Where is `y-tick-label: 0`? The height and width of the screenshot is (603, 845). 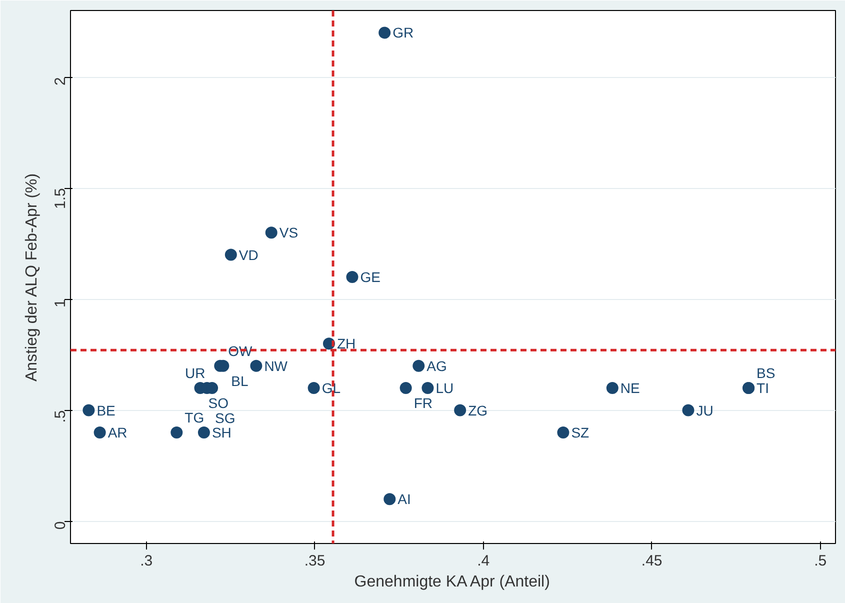
y-tick-label: 0 is located at coordinates (60, 525).